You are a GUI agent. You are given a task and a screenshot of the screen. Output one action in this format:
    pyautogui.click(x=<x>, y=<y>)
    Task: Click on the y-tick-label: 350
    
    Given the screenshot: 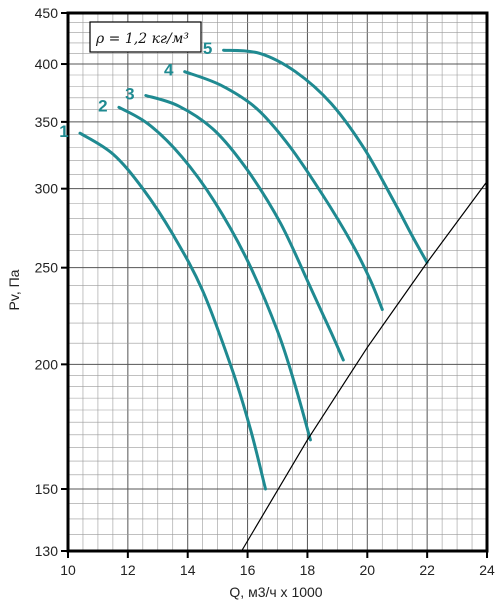 What is the action you would take?
    pyautogui.click(x=47, y=122)
    